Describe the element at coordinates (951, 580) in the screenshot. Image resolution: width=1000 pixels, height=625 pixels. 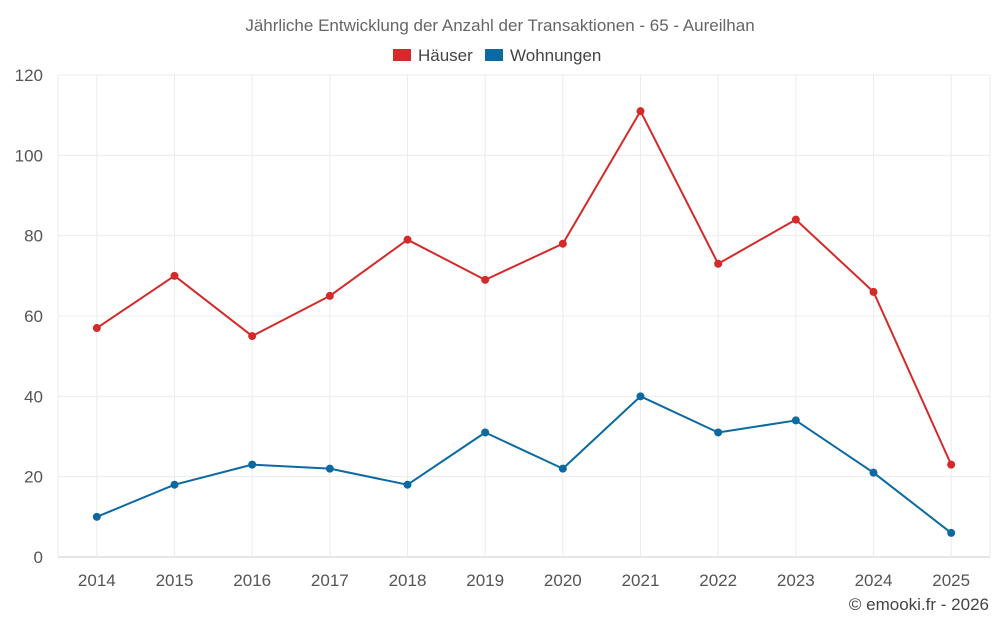
I see `x-tick-label: 2025` at that location.